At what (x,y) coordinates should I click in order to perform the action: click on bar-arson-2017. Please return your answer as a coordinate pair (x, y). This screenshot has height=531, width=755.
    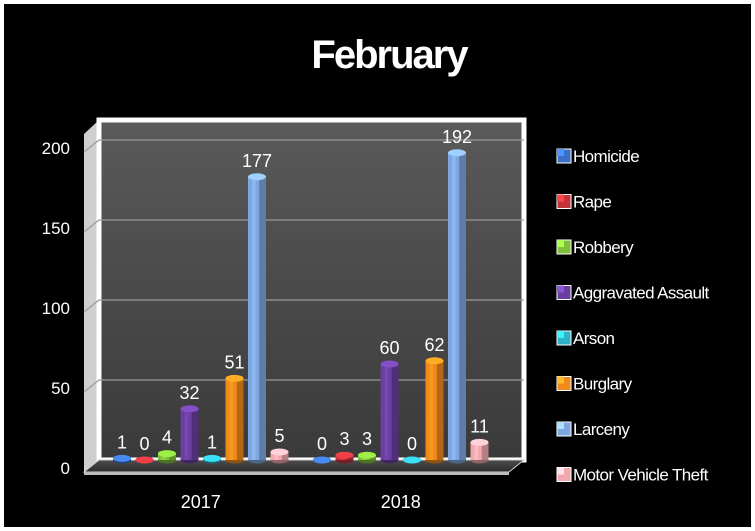
    Looking at the image, I should click on (212, 459).